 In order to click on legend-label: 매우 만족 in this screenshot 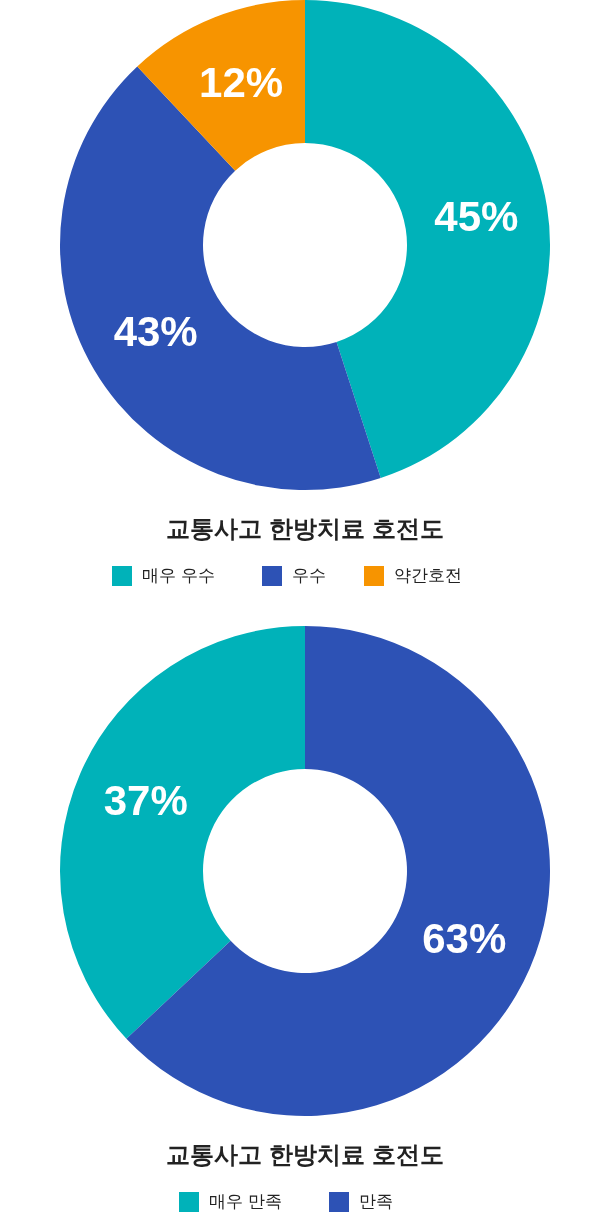, I will do `click(245, 1201)`.